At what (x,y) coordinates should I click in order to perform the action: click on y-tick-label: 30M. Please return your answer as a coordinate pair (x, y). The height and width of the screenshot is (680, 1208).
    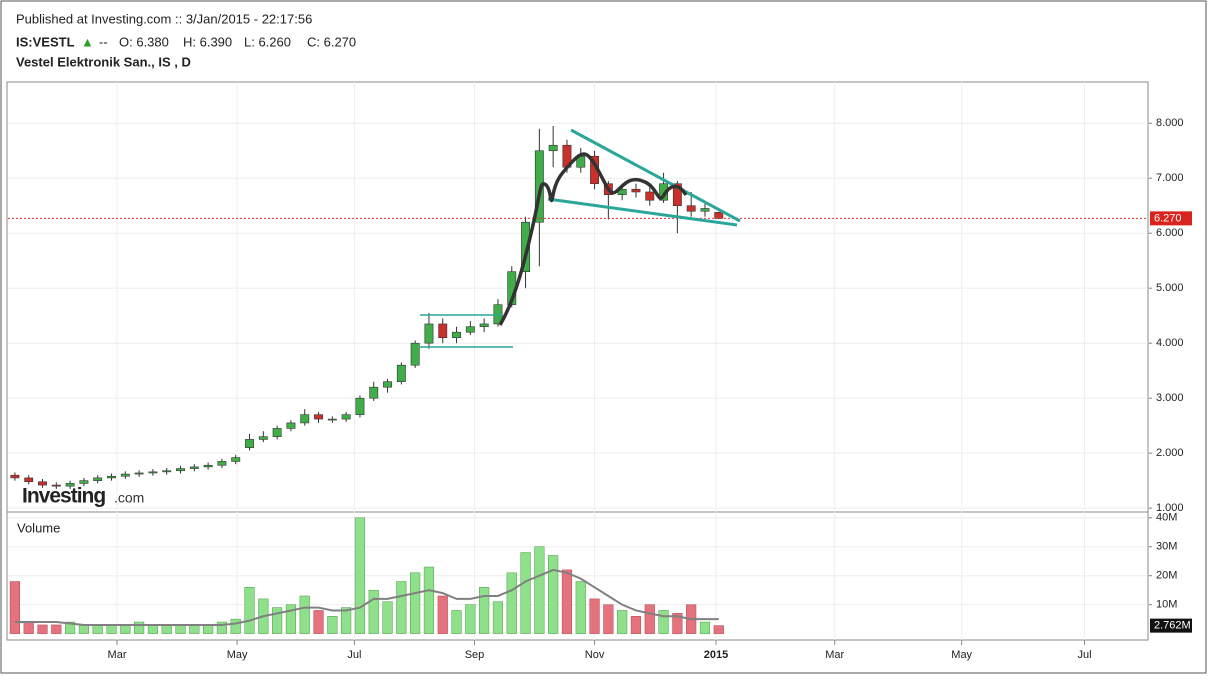
    Looking at the image, I should click on (1166, 547).